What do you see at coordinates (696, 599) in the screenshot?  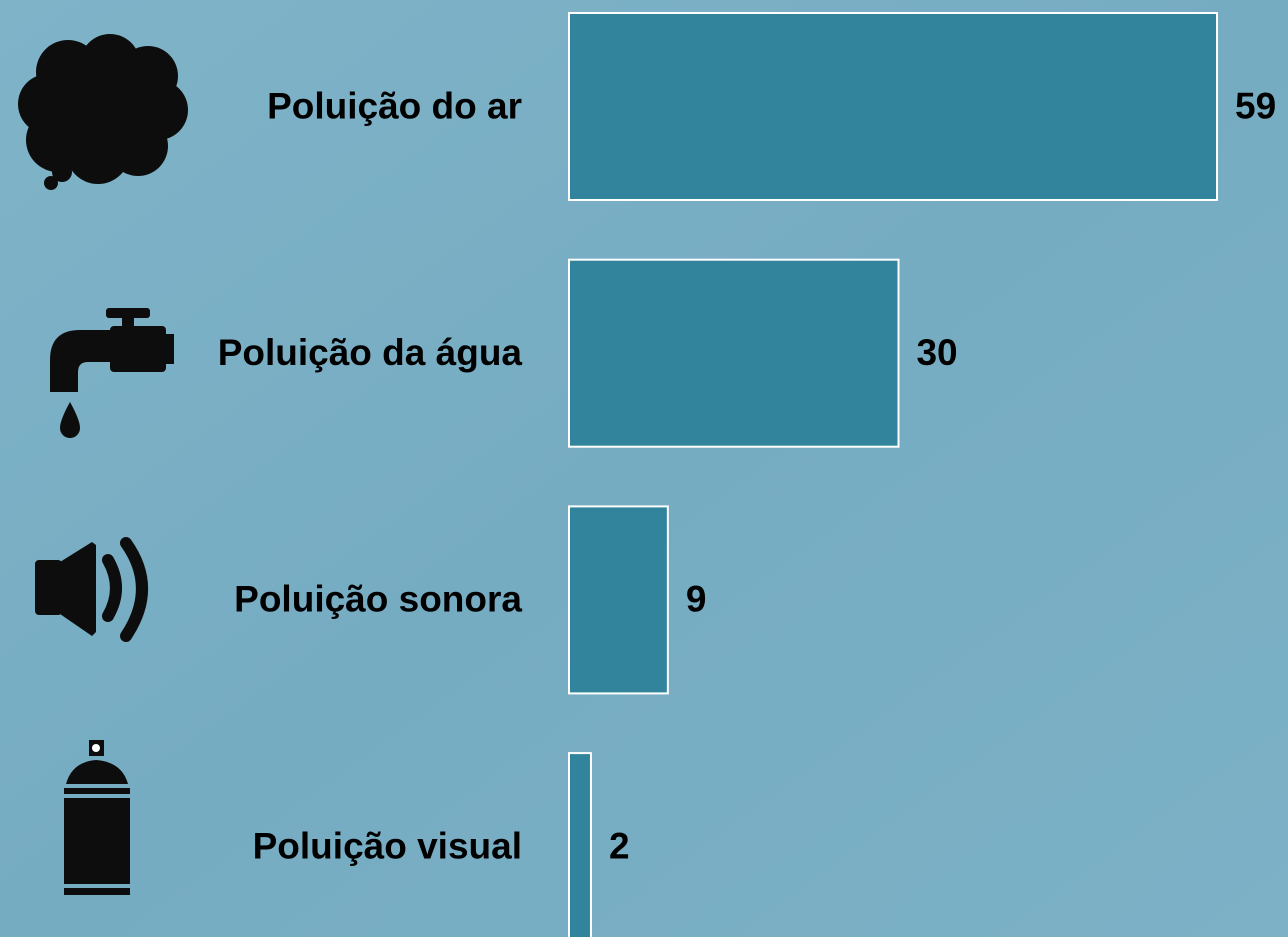 I see `value-label: 9` at bounding box center [696, 599].